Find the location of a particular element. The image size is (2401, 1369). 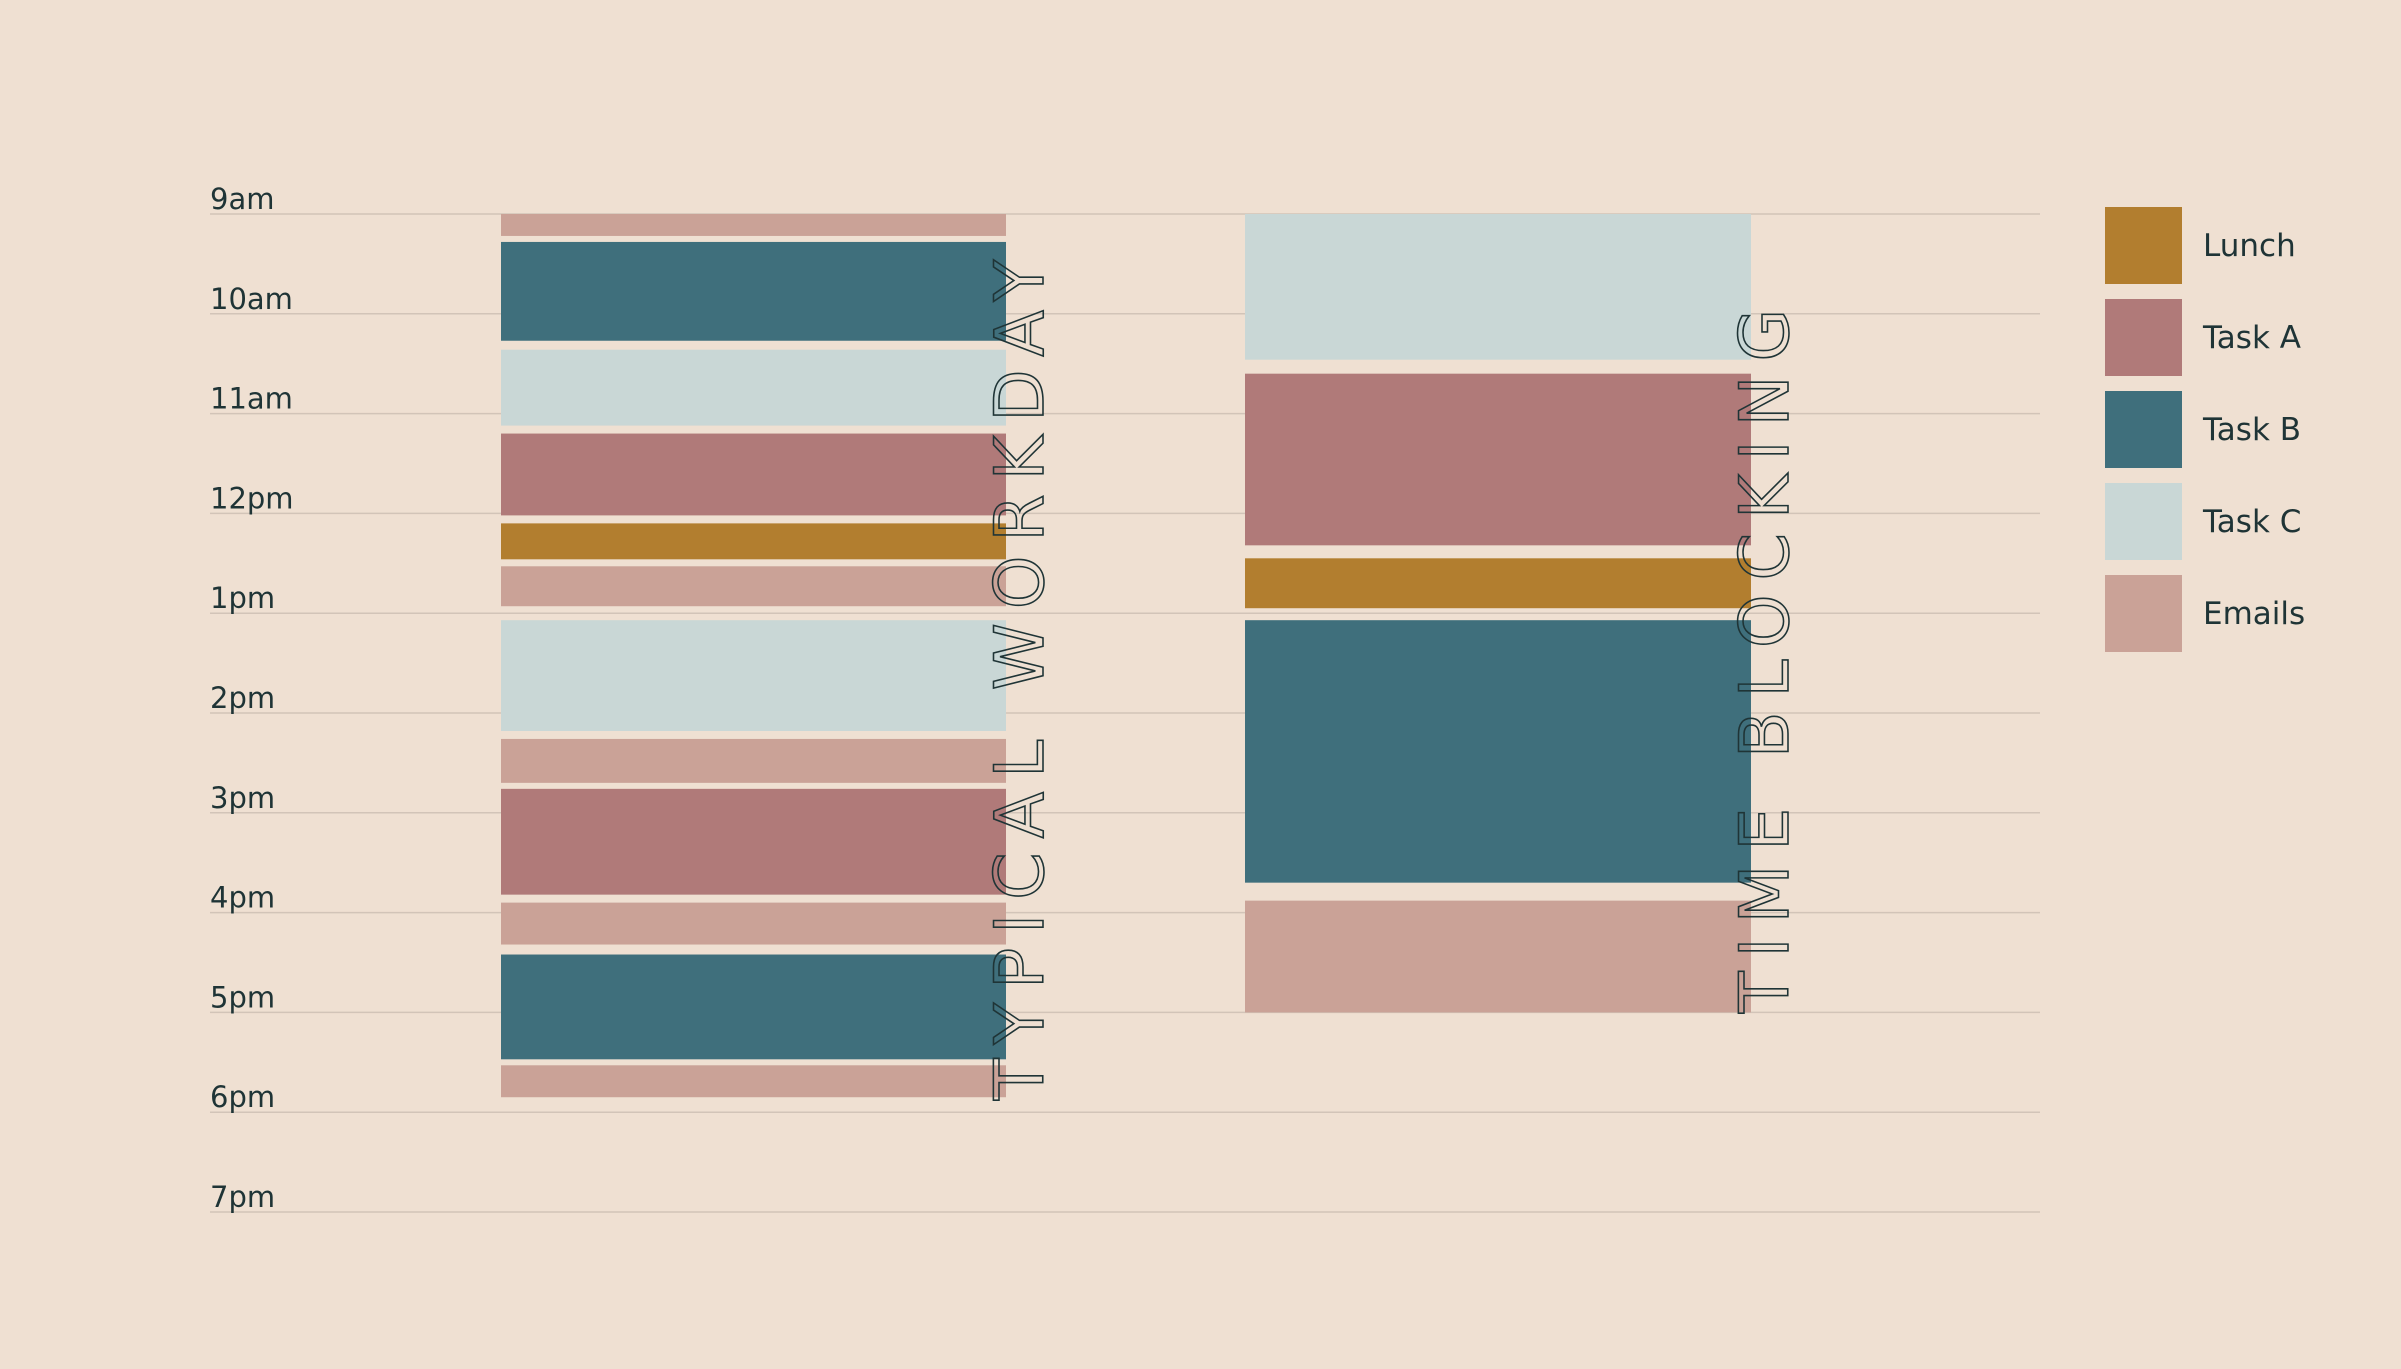

hour-label-7pm: 7pm is located at coordinates (242, 1197).